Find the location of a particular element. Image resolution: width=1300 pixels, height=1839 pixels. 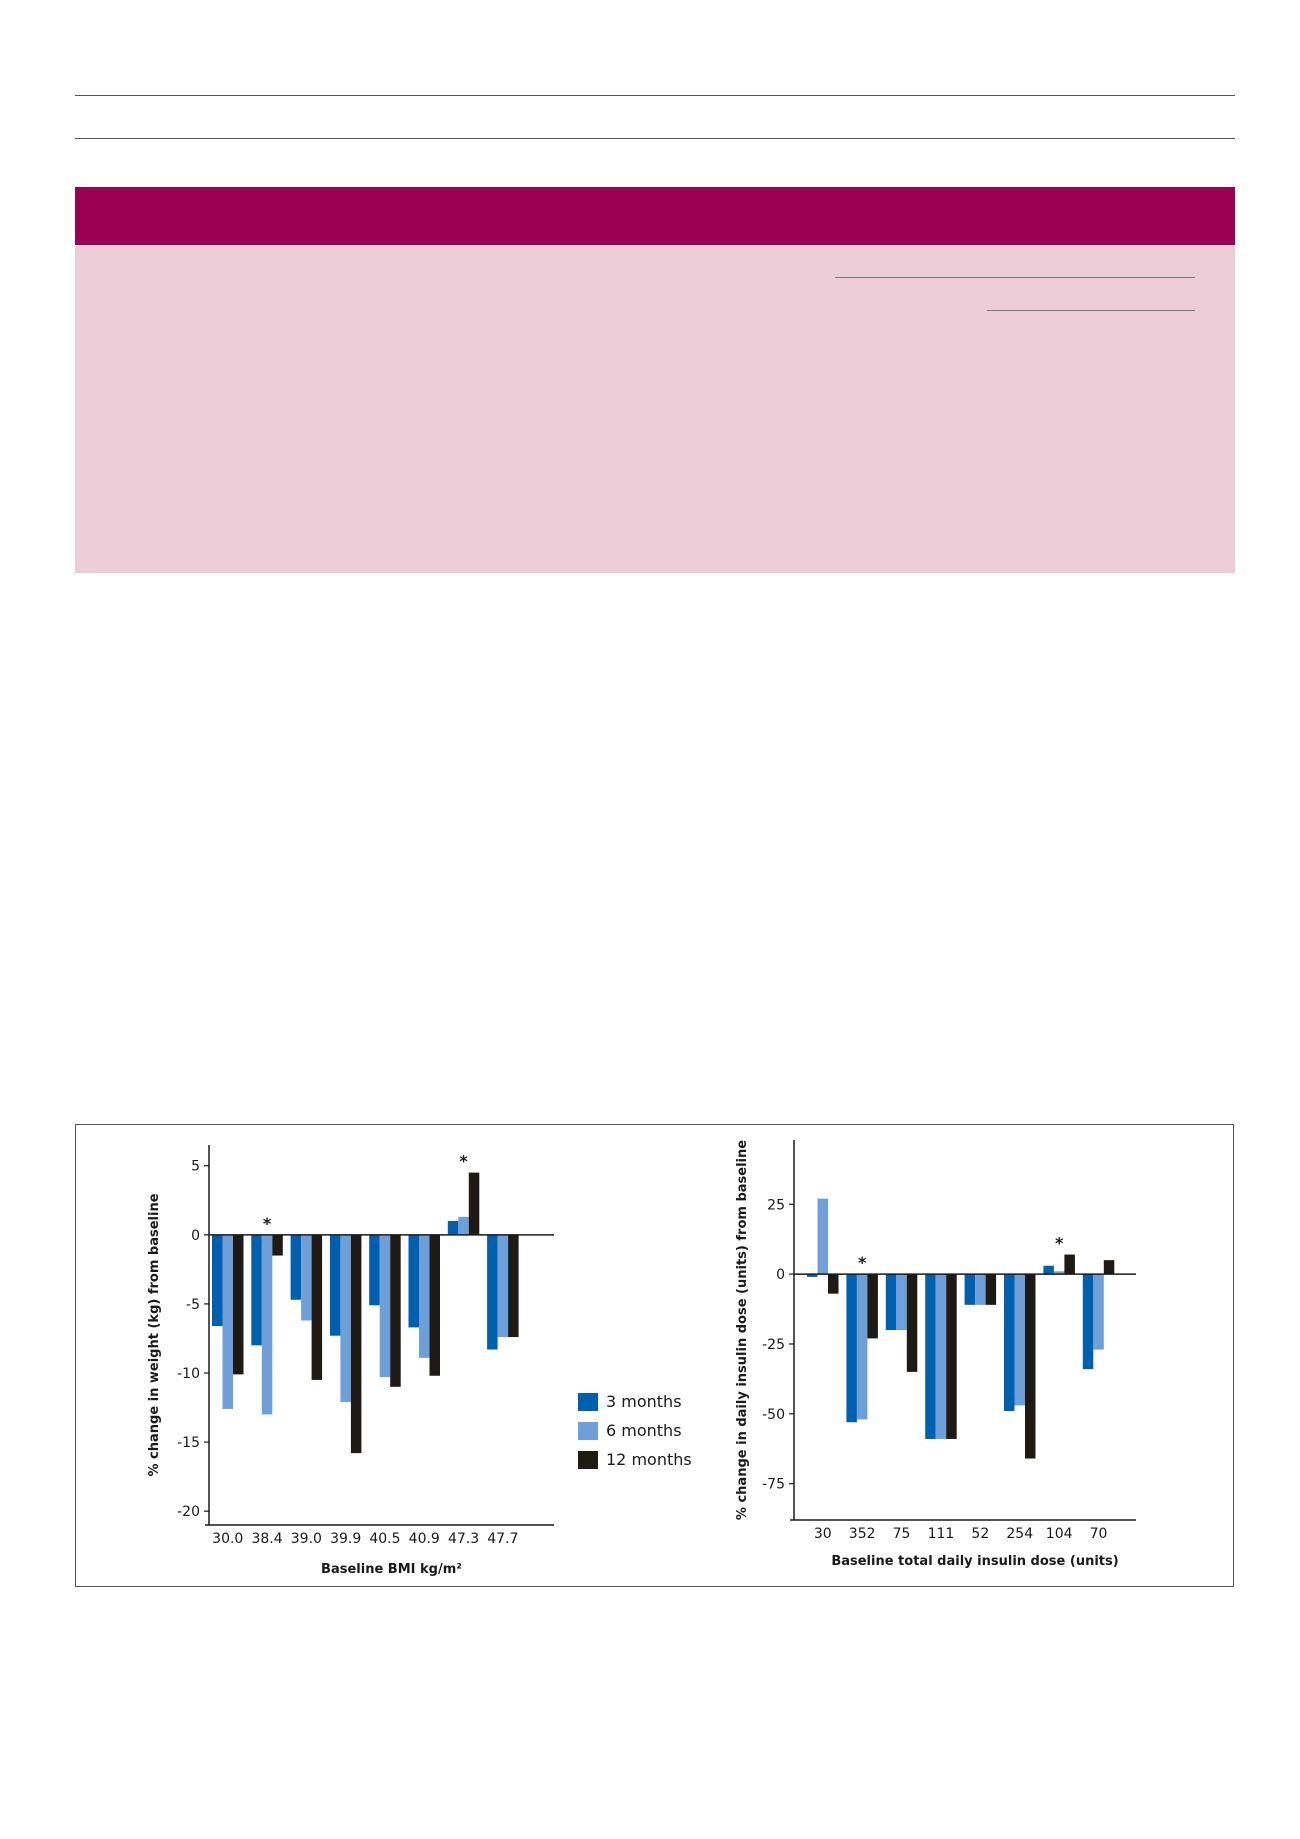

x-tick-label-70: 70 is located at coordinates (1099, 1534).